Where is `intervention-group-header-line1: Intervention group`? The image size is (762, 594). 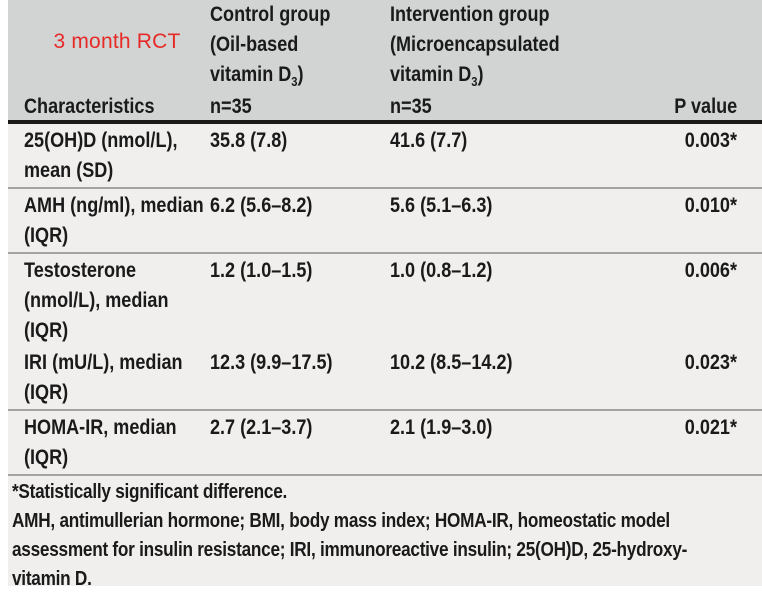
intervention-group-header-line1: Intervention group is located at coordinates (470, 14).